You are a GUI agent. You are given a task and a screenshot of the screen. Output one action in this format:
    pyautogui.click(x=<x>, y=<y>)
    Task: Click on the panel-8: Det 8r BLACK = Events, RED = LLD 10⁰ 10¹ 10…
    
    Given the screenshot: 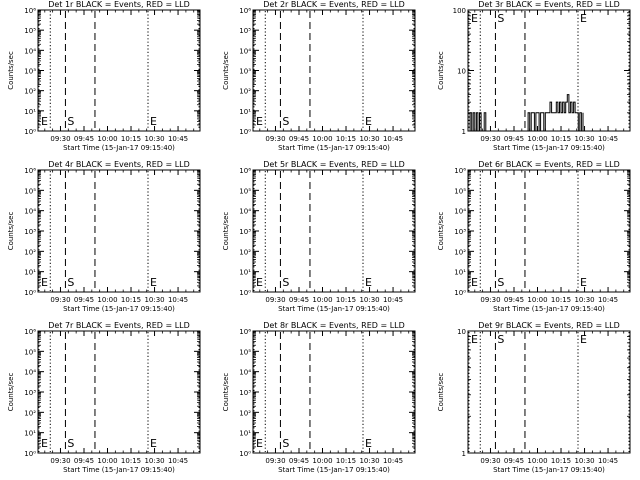 What is the action you would take?
    pyautogui.click(x=319, y=397)
    